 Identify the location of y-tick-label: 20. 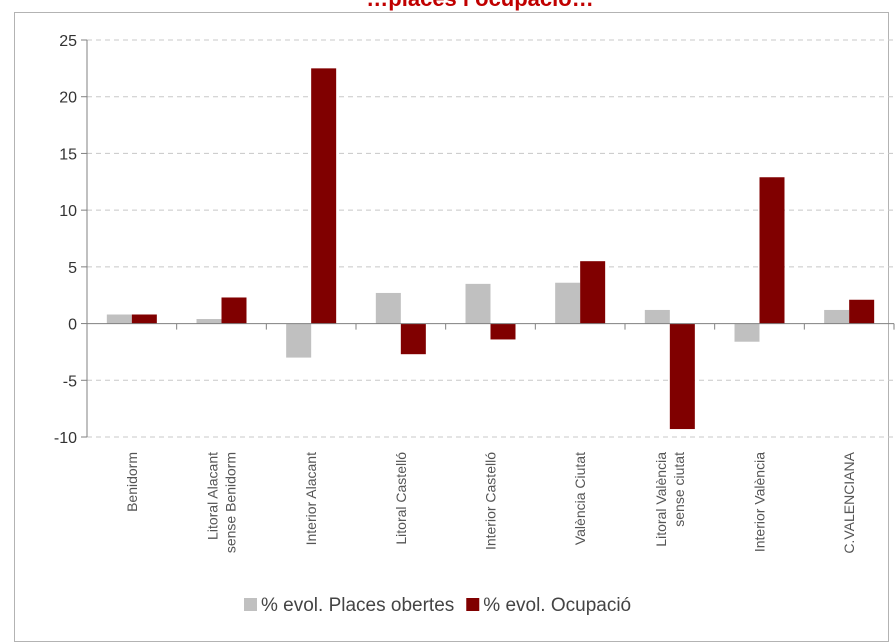
(68, 98).